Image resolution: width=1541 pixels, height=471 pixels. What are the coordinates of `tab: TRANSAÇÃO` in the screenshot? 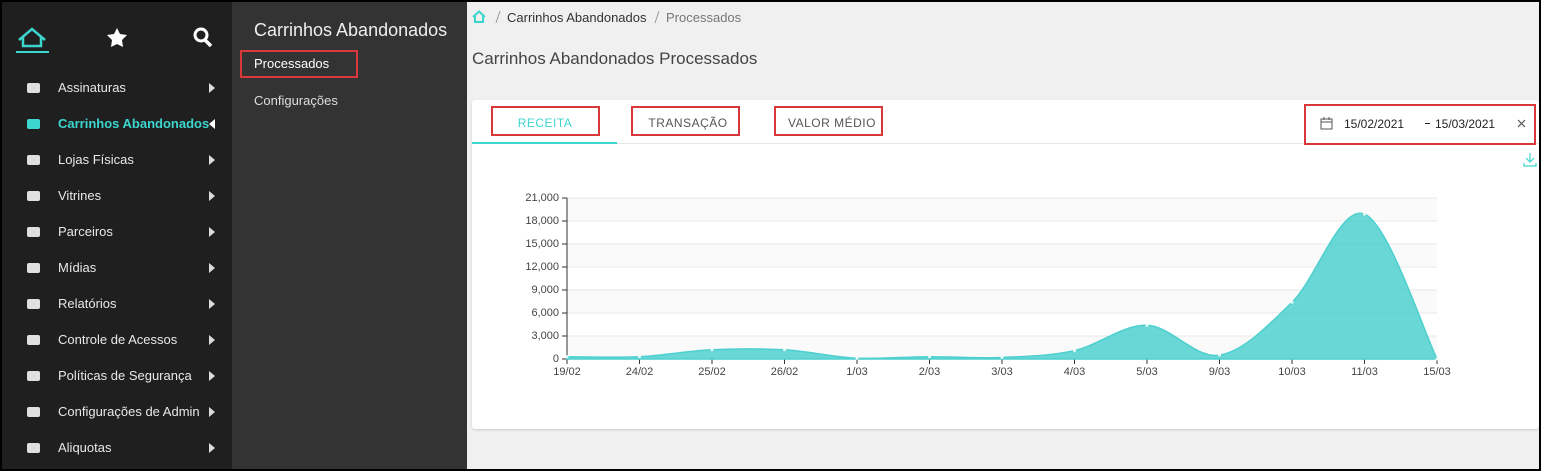 It's located at (688, 123).